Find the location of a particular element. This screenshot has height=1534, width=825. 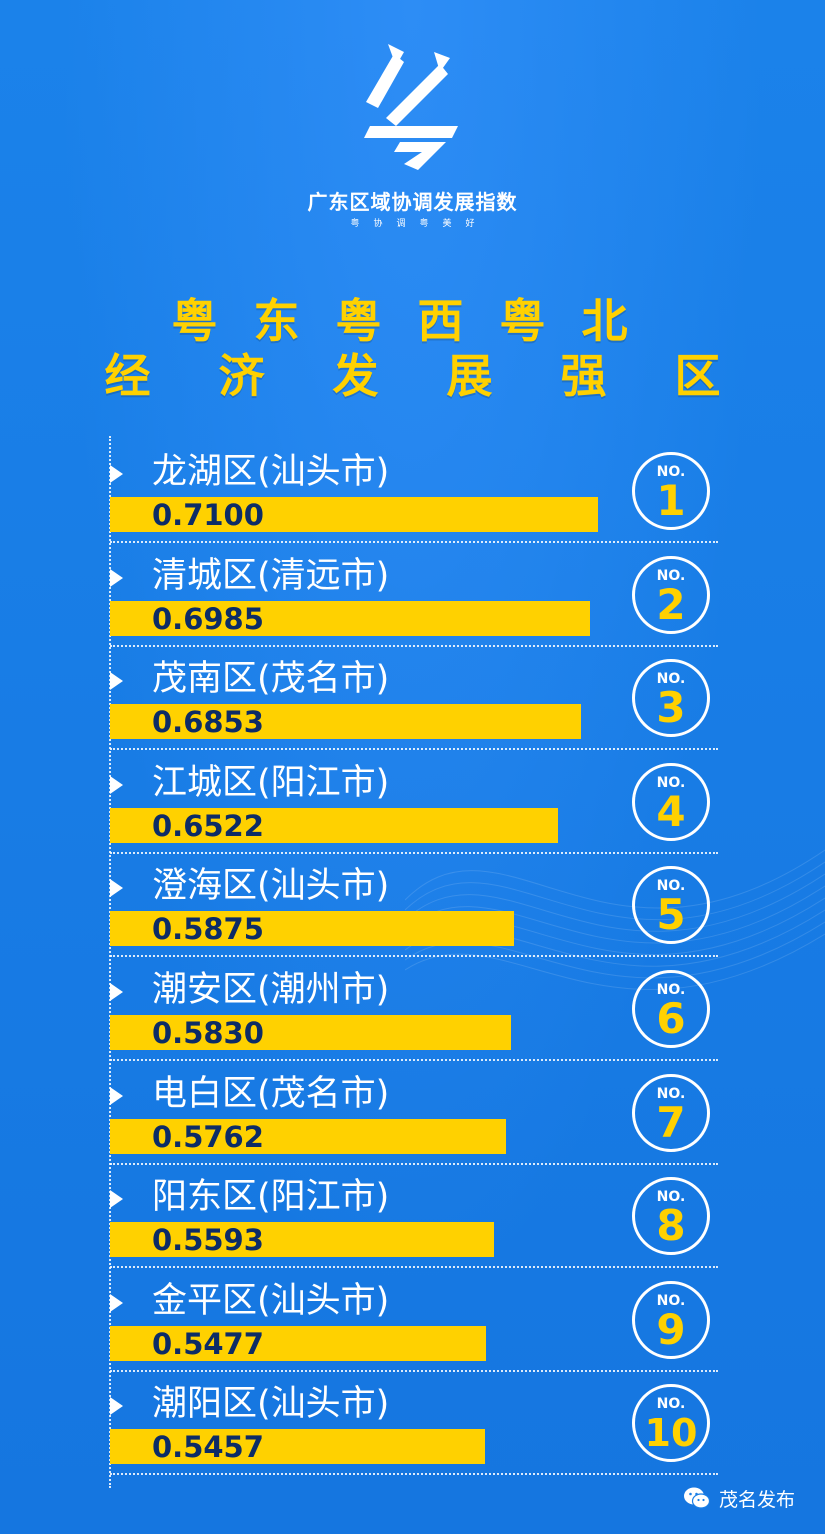

page-heading-line2: 经济发展强区 is located at coordinates (446, 376).